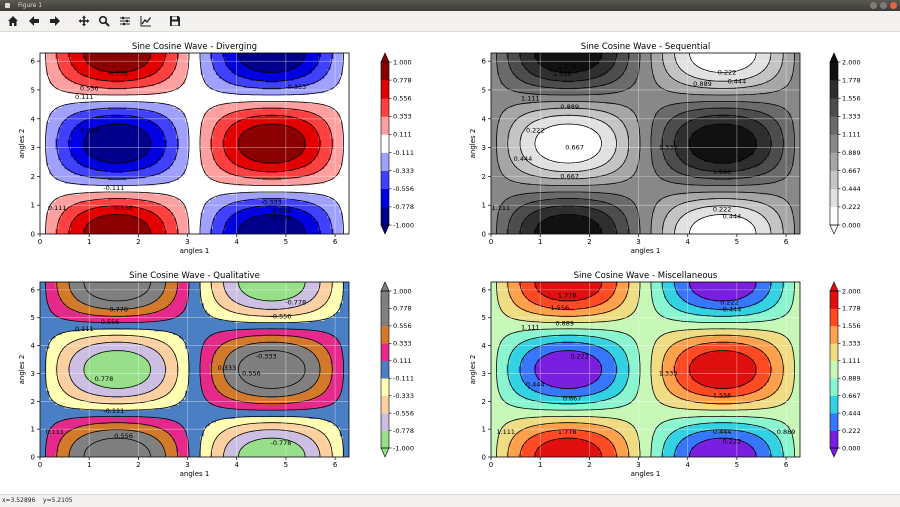 This screenshot has width=900, height=507. What do you see at coordinates (175, 21) in the screenshot?
I see `save-button` at bounding box center [175, 21].